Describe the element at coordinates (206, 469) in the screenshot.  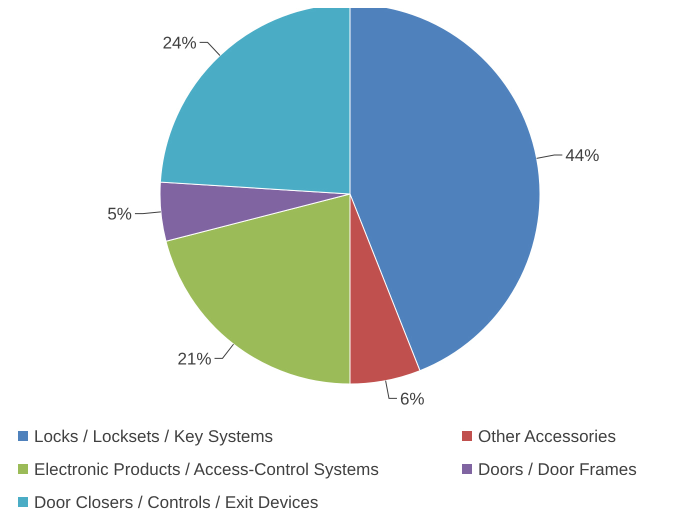
I see `legend-label: Electronic Products / Access-Control Systems` at that location.